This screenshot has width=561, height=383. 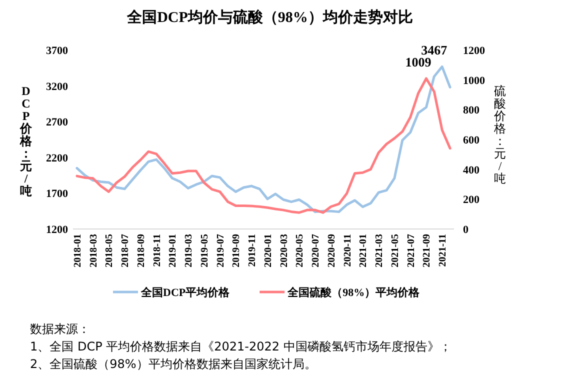 I want to click on y-tick-label: 3700, so click(x=57, y=51).